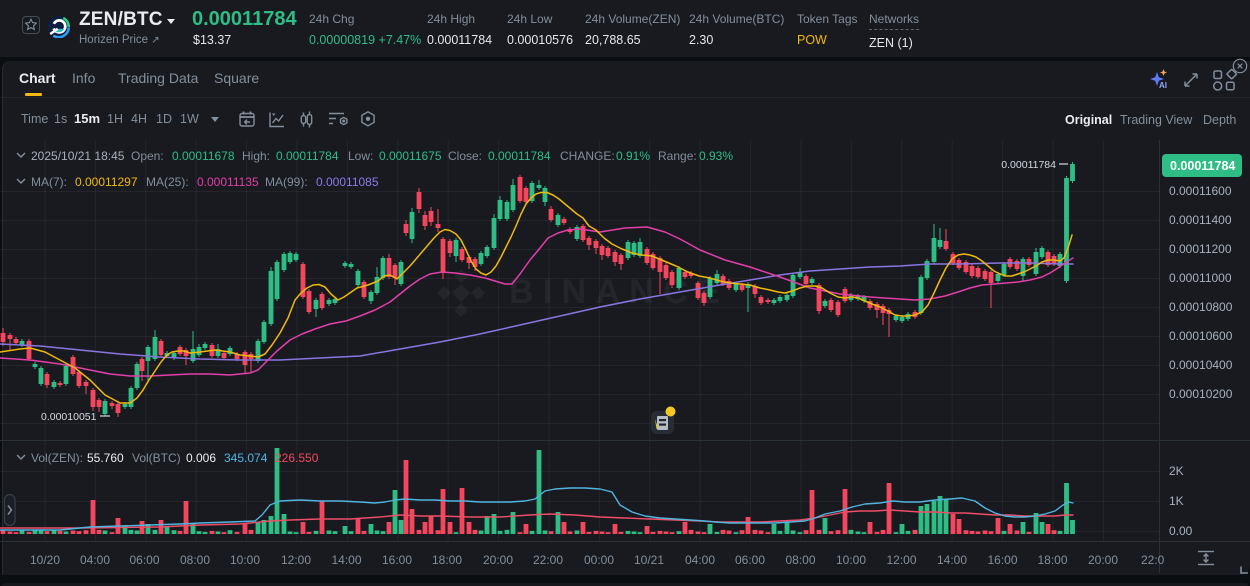  Describe the element at coordinates (1200, 278) in the screenshot. I see `svg-text: 0.00011000` at that location.